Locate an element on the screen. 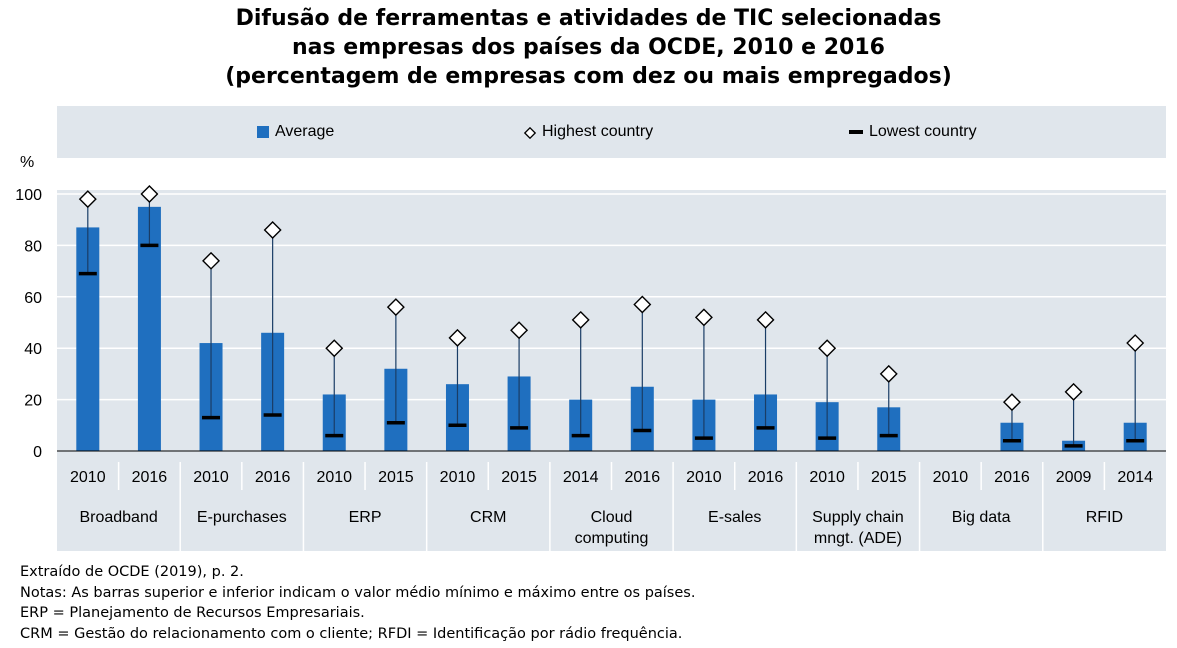 Image resolution: width=1177 pixels, height=648 pixels. x-group-label: CRM is located at coordinates (488, 517).